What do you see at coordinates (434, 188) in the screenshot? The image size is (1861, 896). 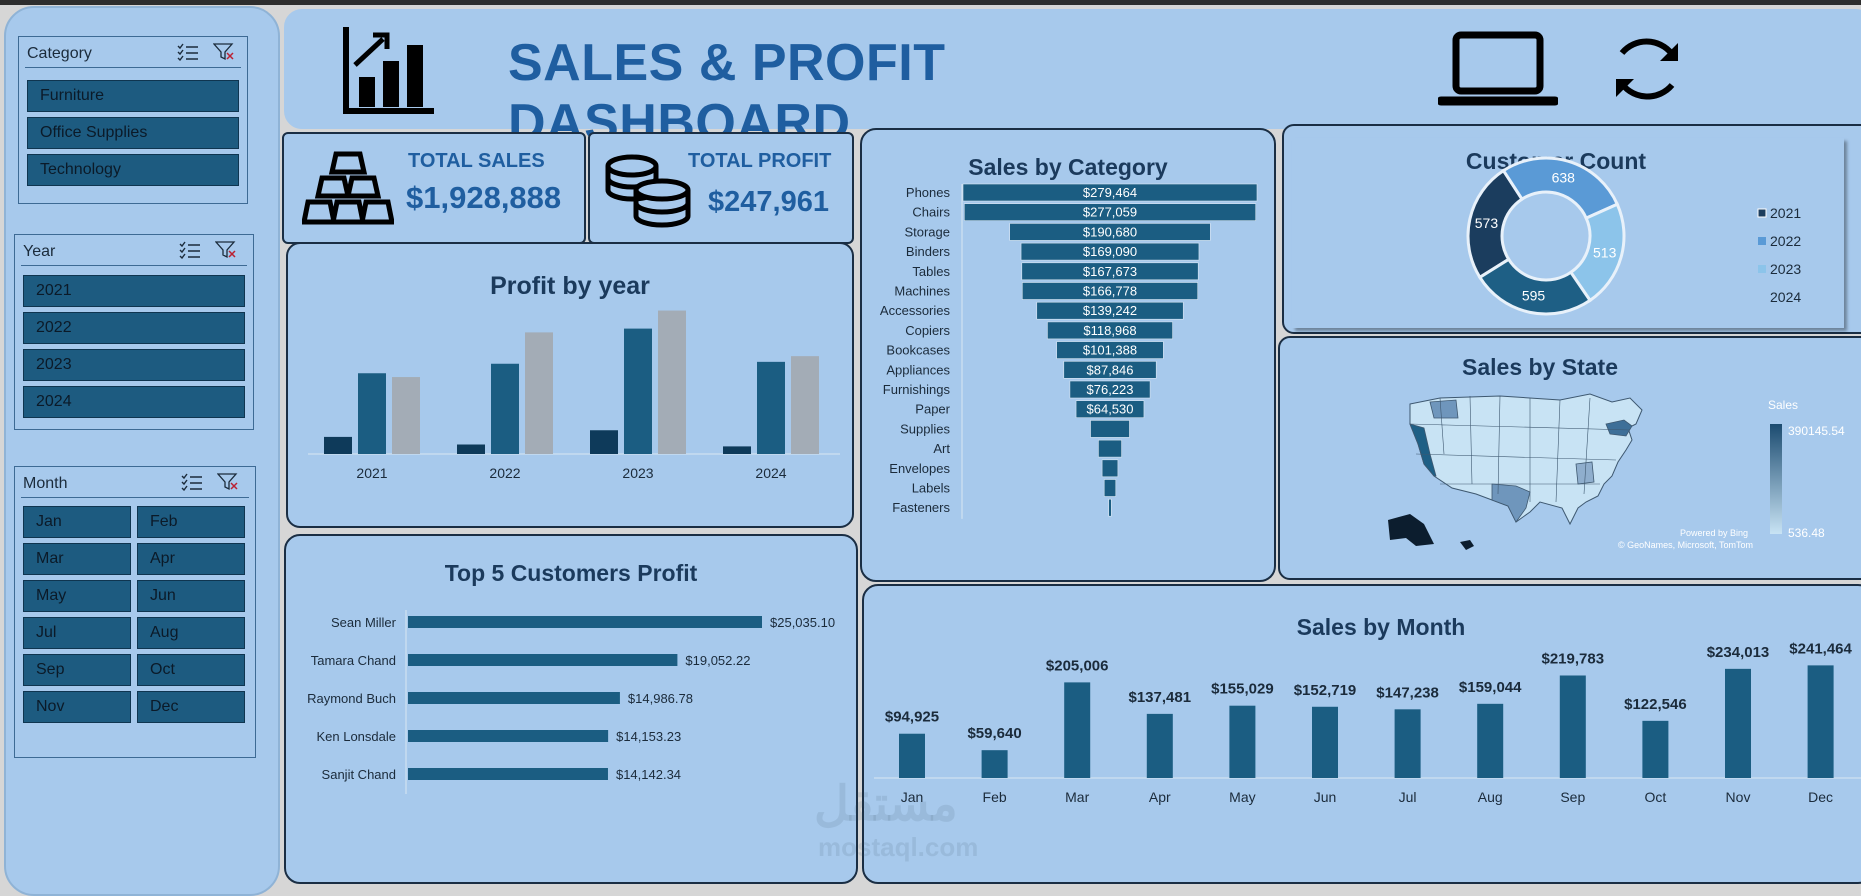 I see `total-sales-card: TOTAL SALES $1,928,888` at bounding box center [434, 188].